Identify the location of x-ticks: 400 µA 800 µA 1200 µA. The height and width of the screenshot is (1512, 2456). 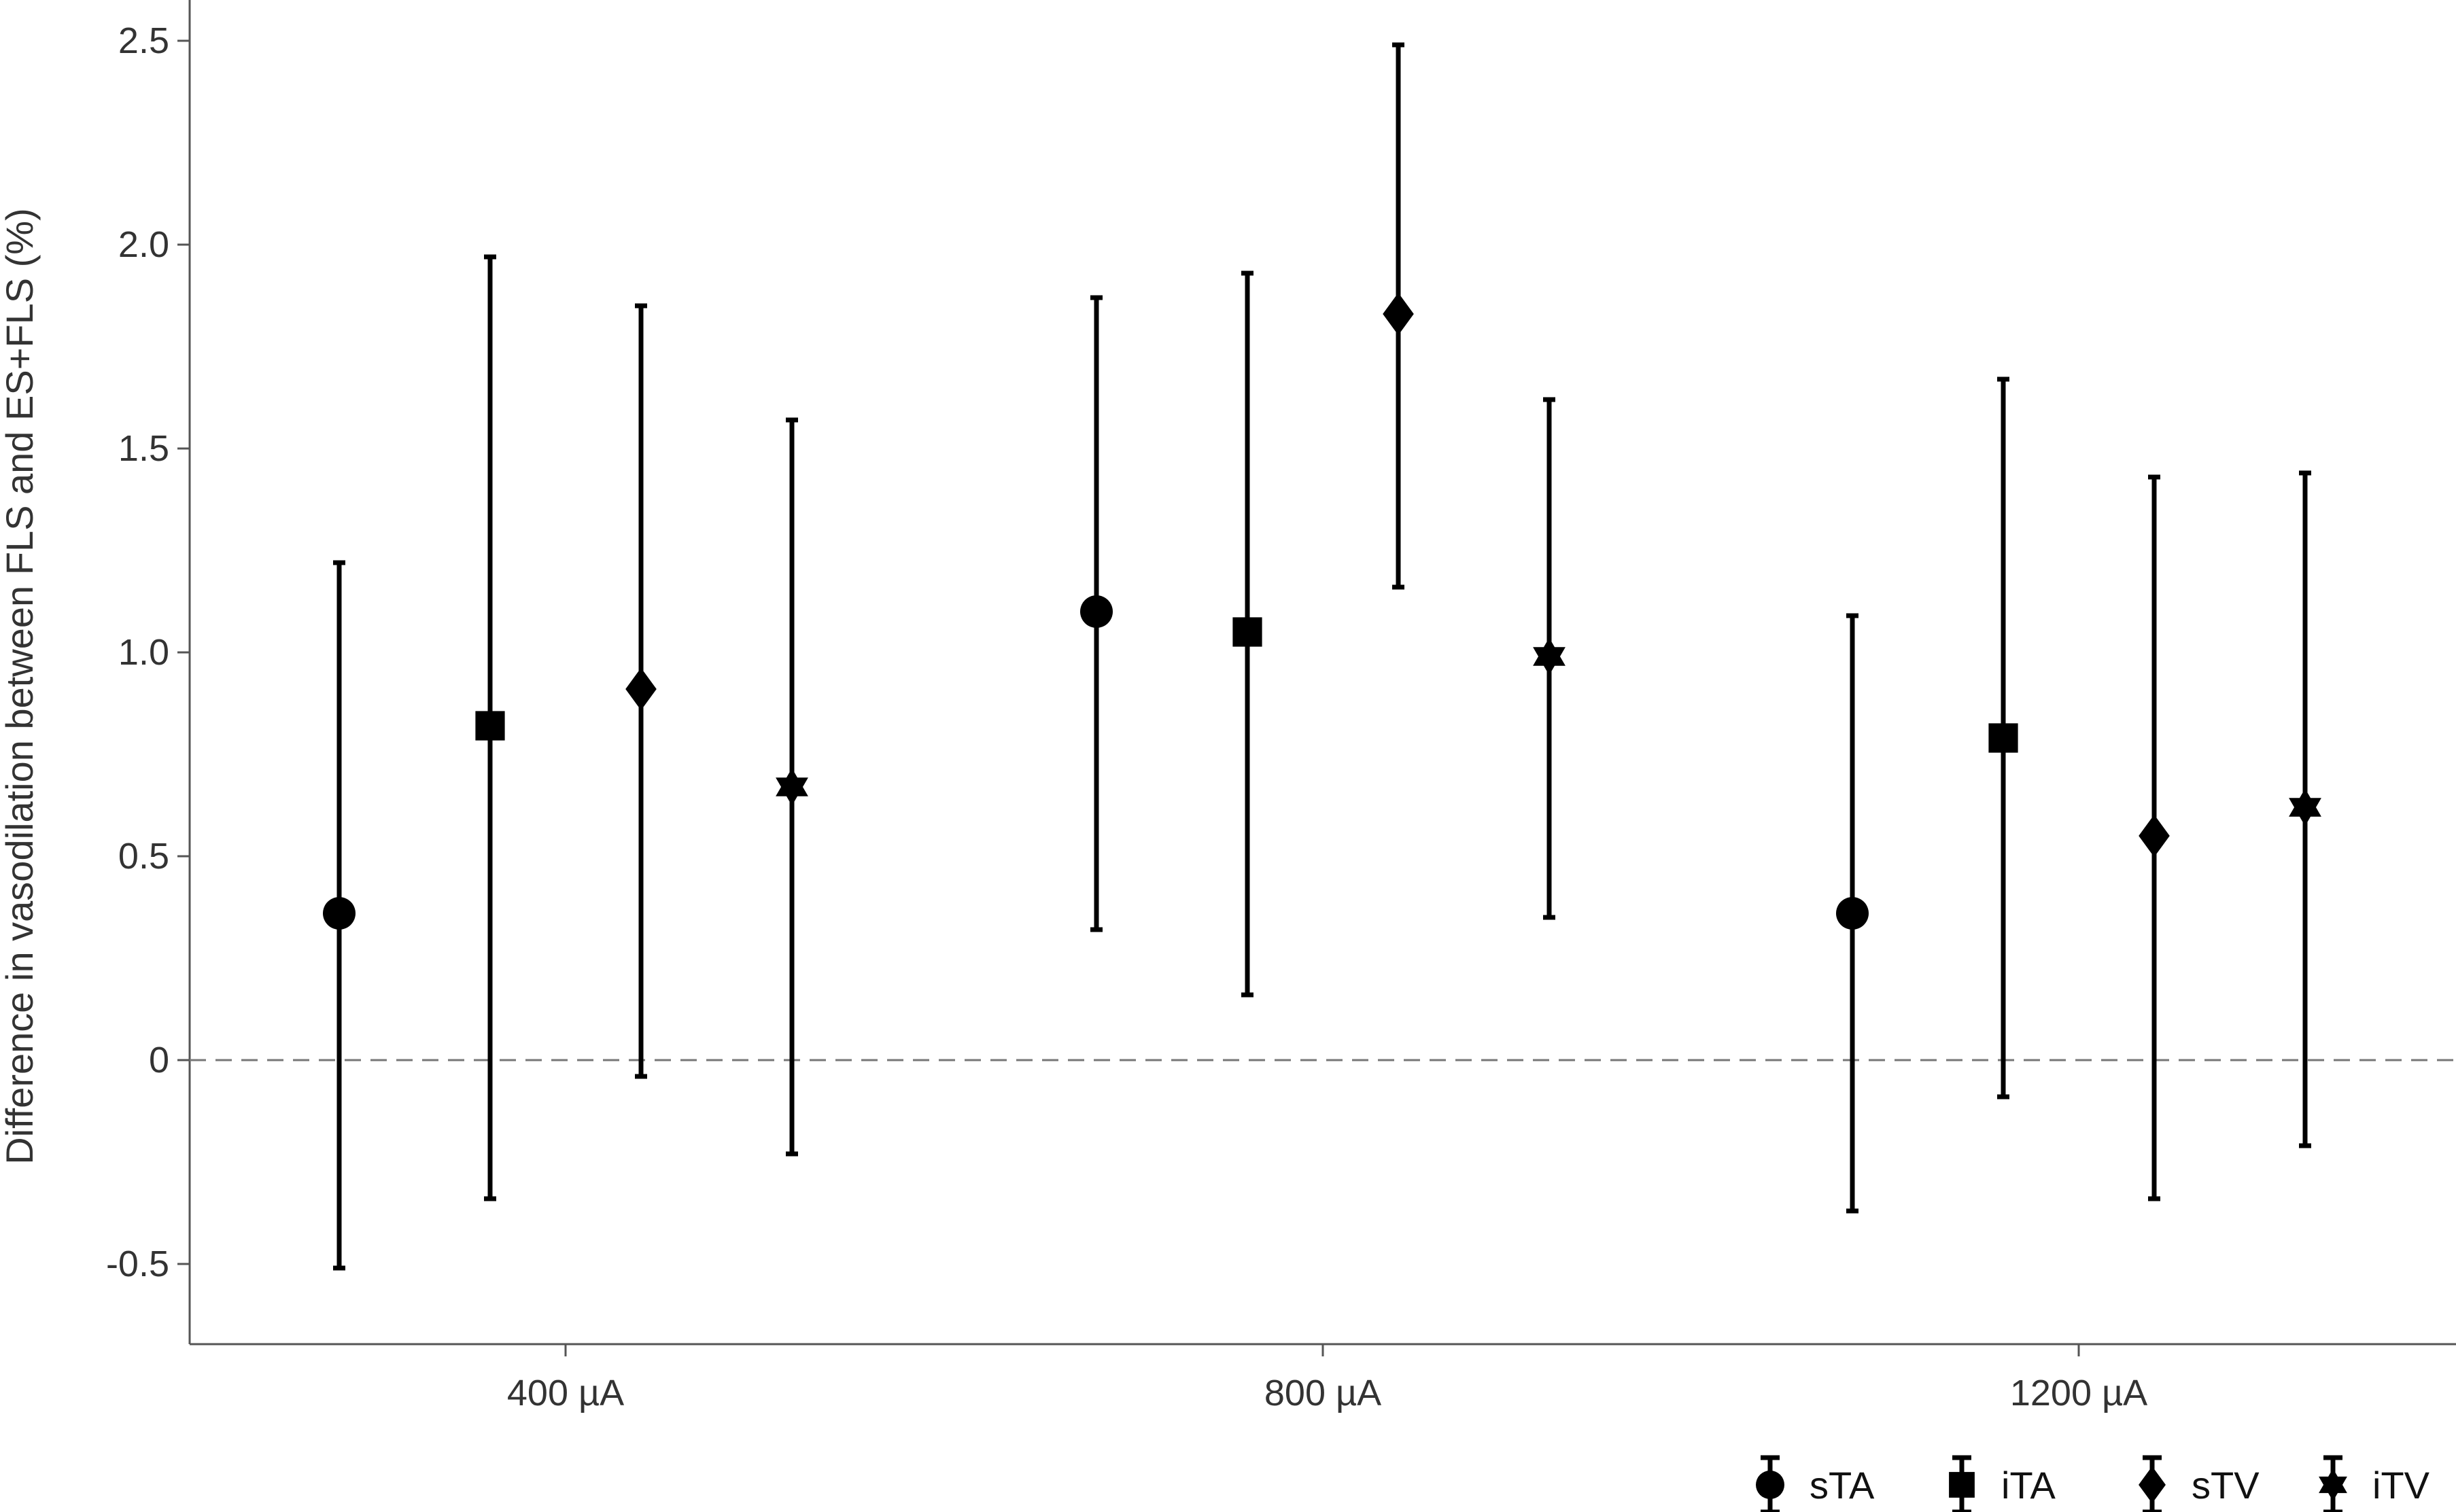
(1327, 1378).